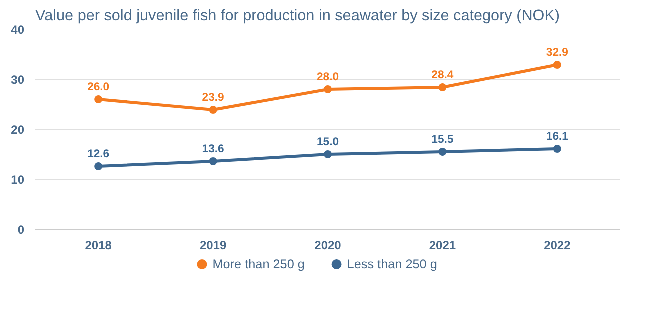  I want to click on legend-label: More than 250 g, so click(258, 265).